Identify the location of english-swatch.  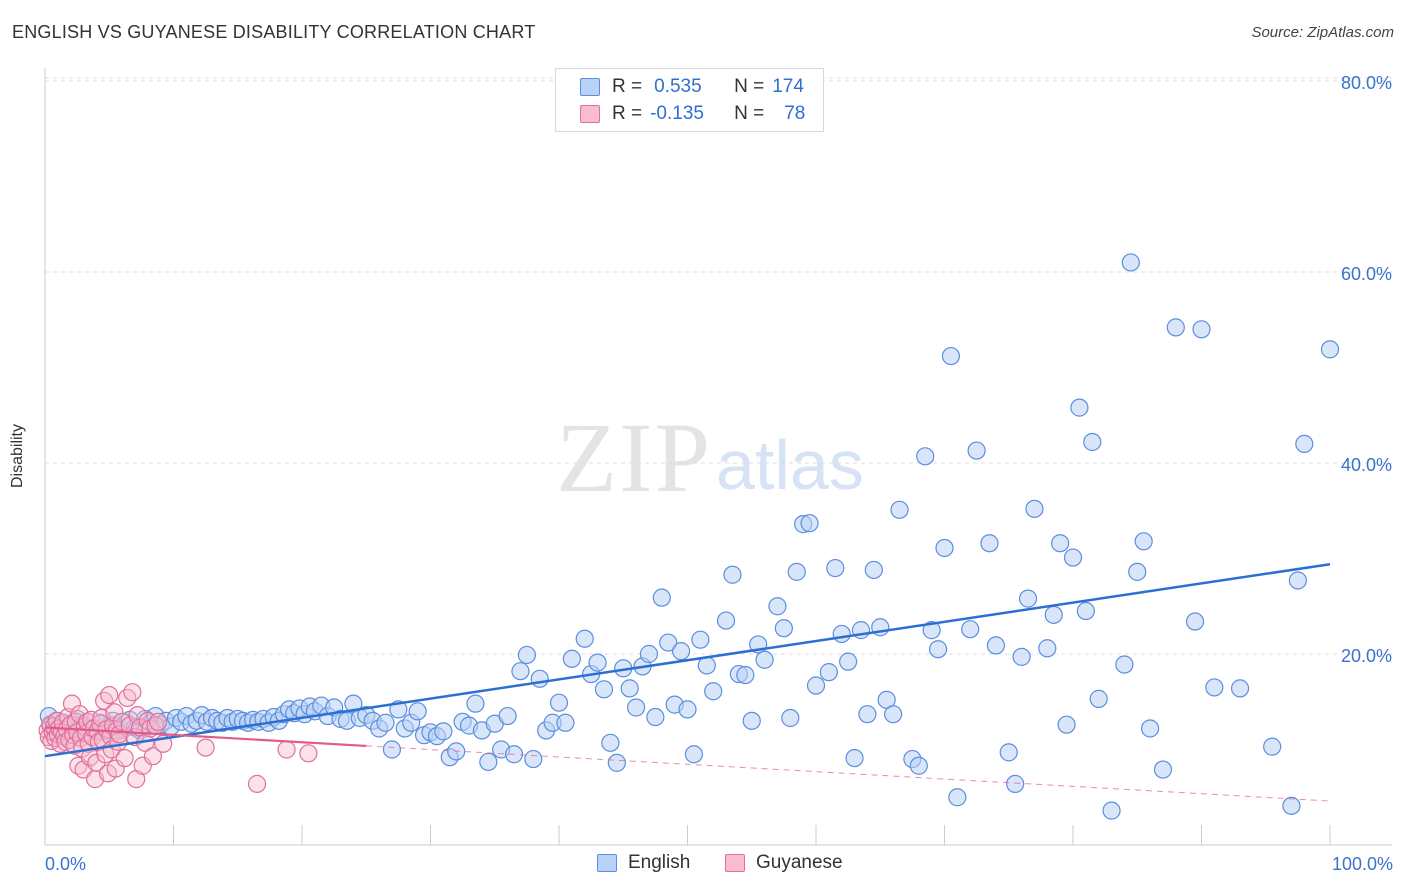
(590, 87).